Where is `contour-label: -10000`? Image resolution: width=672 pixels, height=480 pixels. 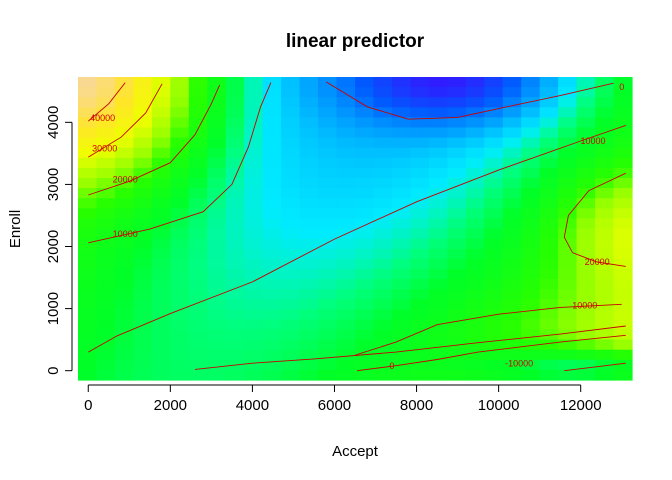 contour-label: -10000 is located at coordinates (519, 363).